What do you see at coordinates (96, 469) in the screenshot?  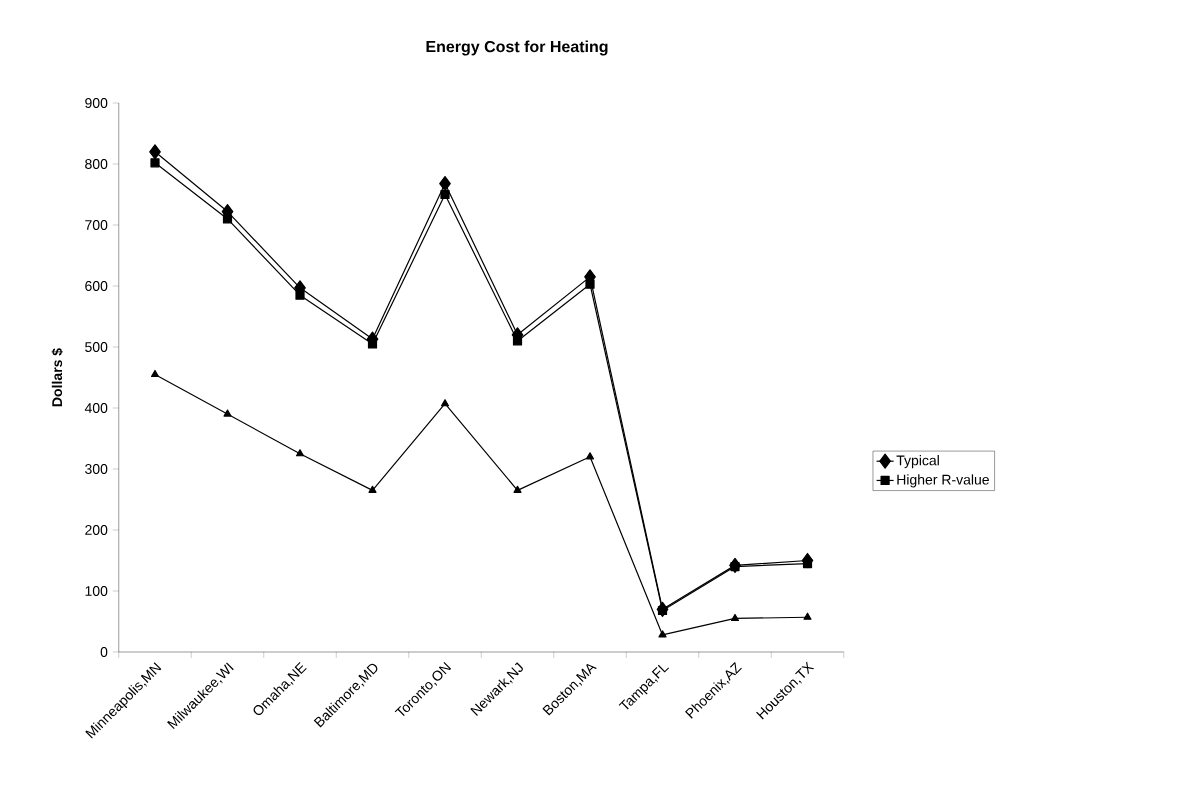 I see `y-tick-label: 300` at bounding box center [96, 469].